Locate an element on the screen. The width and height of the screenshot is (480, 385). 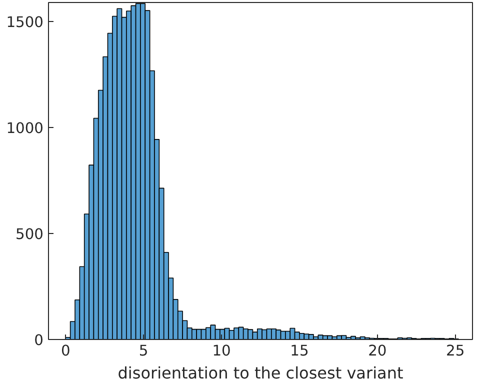
x-tick-label: 5 is located at coordinates (143, 351).